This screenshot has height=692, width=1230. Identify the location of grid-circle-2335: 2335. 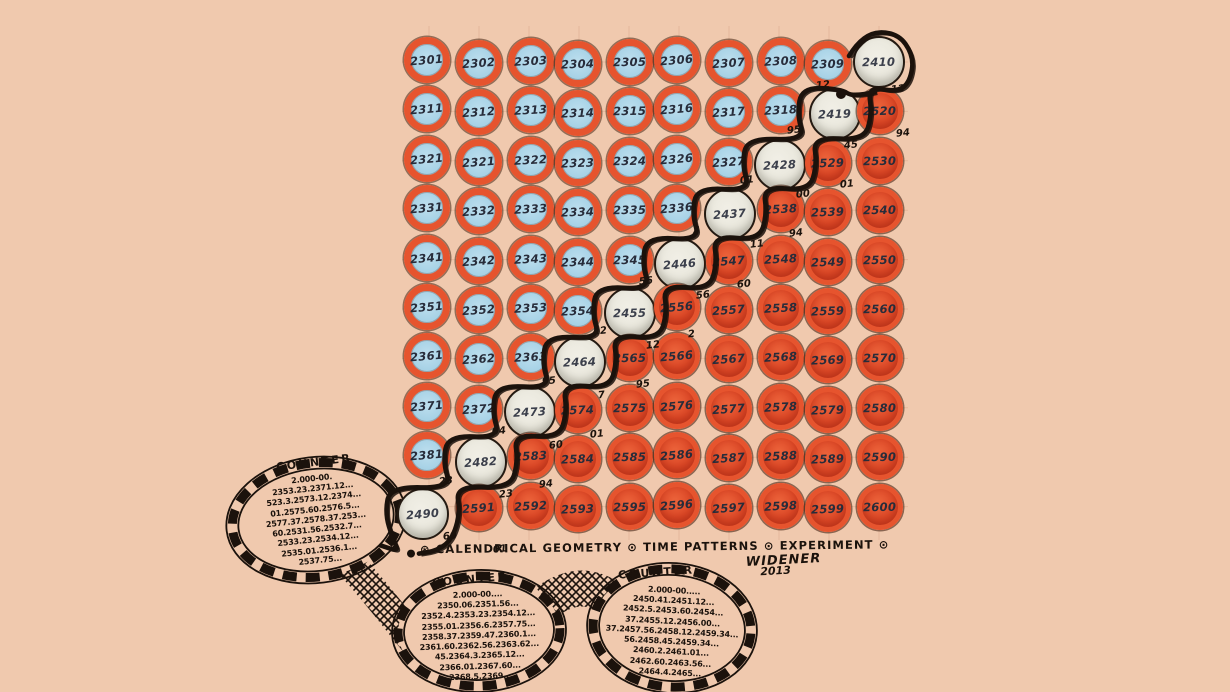
(630, 210).